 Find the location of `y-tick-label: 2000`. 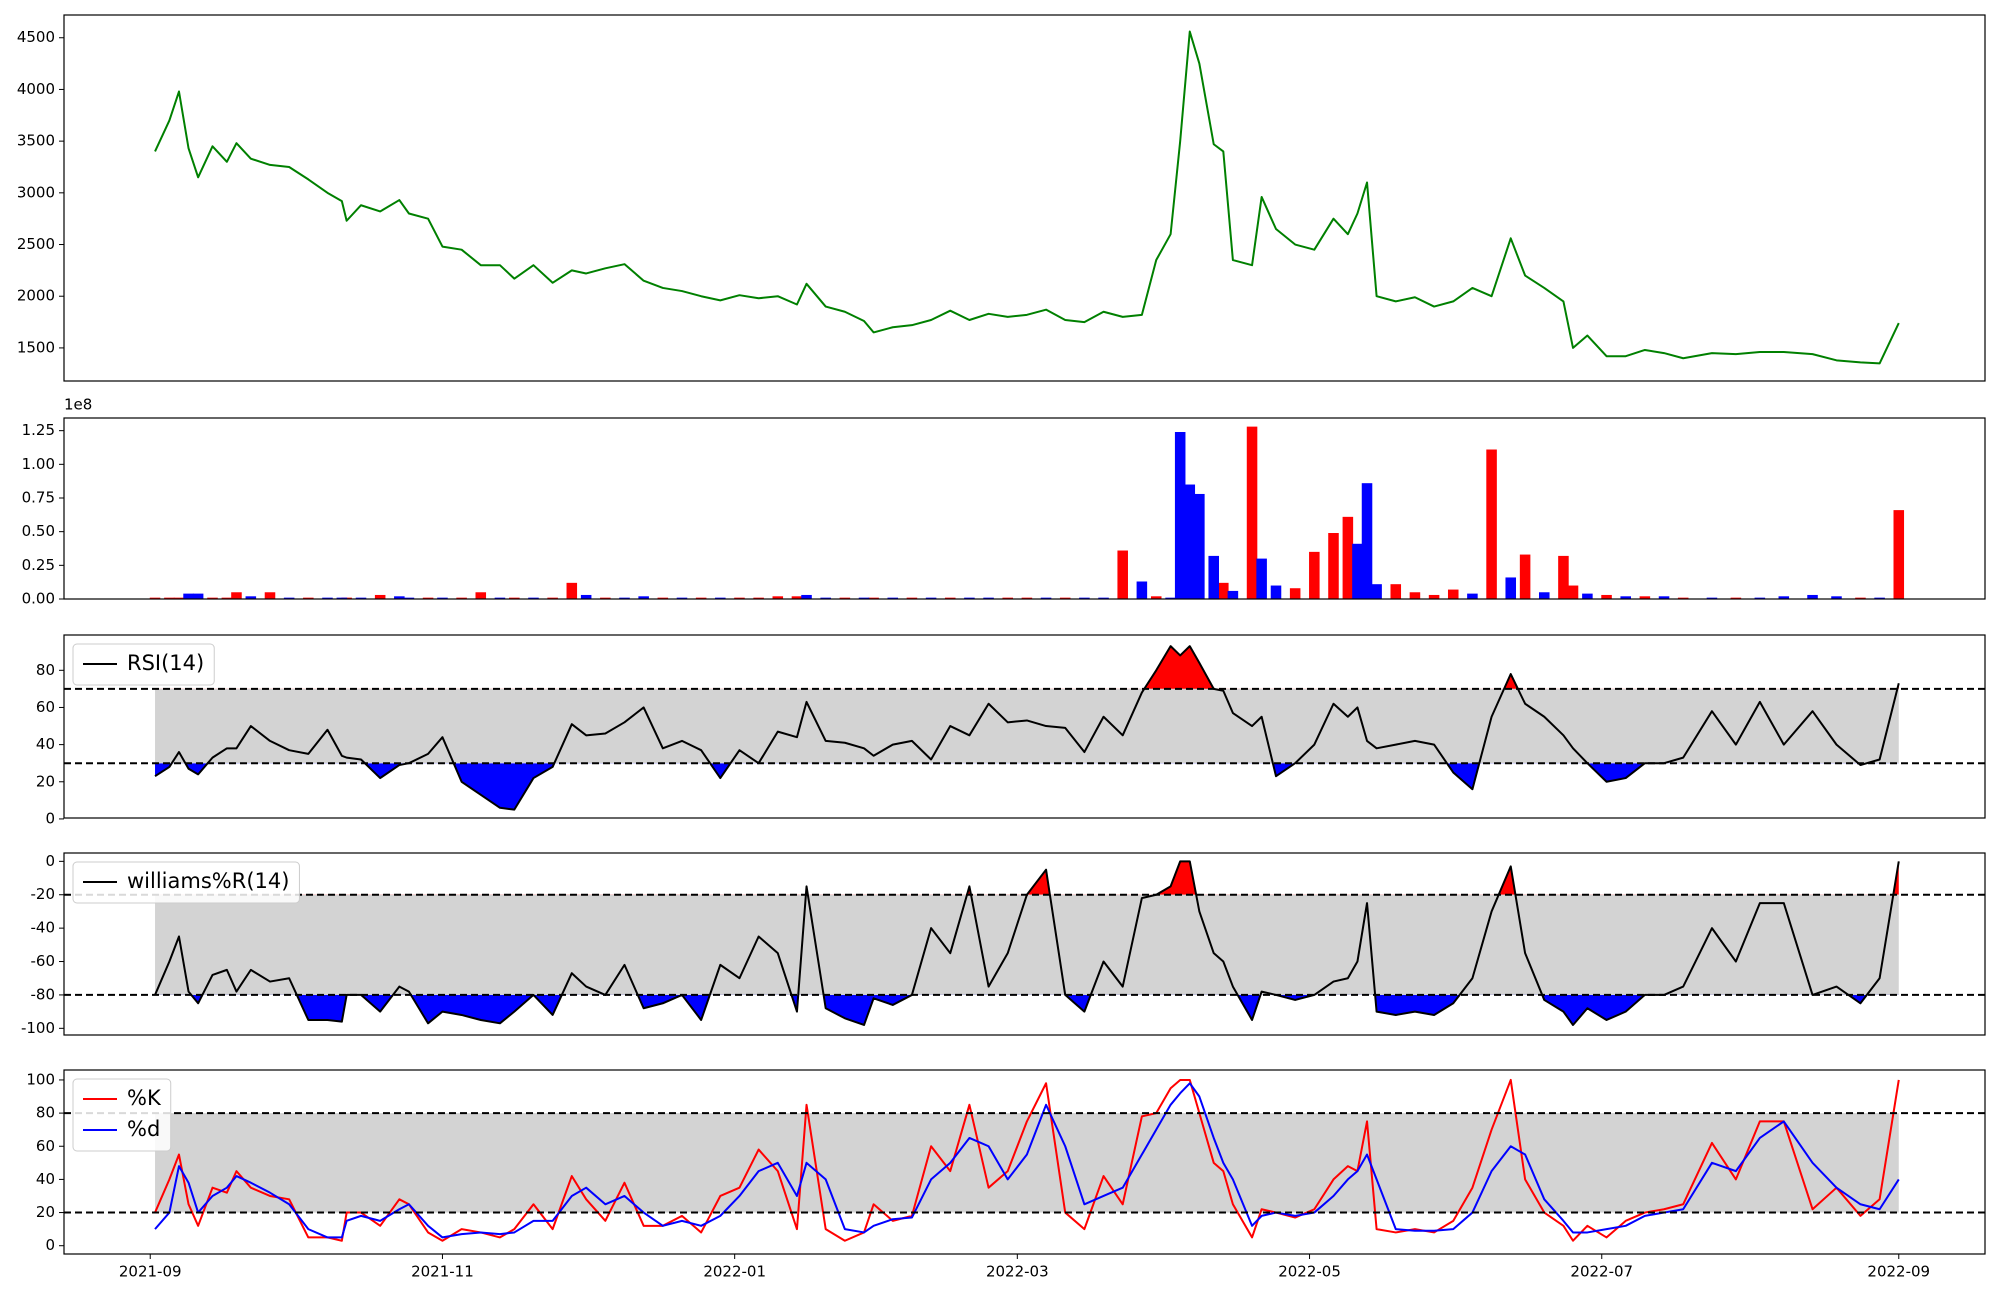

y-tick-label: 2000 is located at coordinates (36, 296).